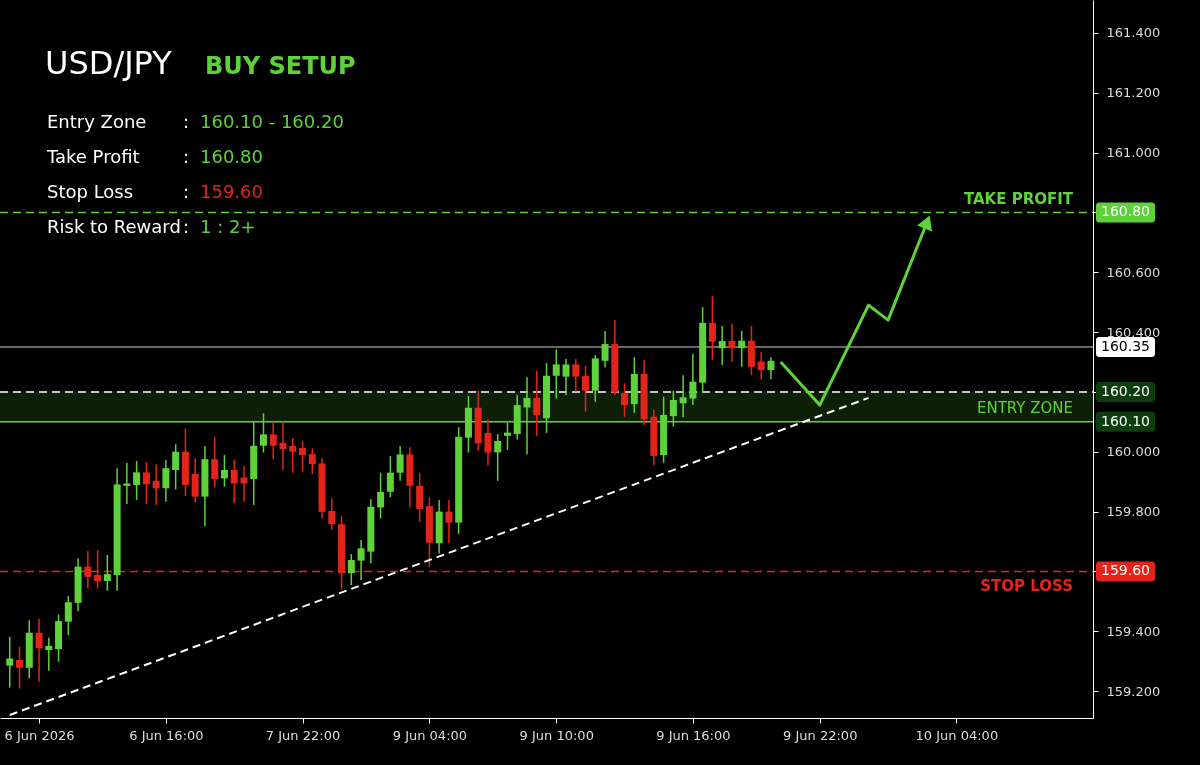 This screenshot has height=765, width=1200. I want to click on annotation: 160.80, so click(231, 156).